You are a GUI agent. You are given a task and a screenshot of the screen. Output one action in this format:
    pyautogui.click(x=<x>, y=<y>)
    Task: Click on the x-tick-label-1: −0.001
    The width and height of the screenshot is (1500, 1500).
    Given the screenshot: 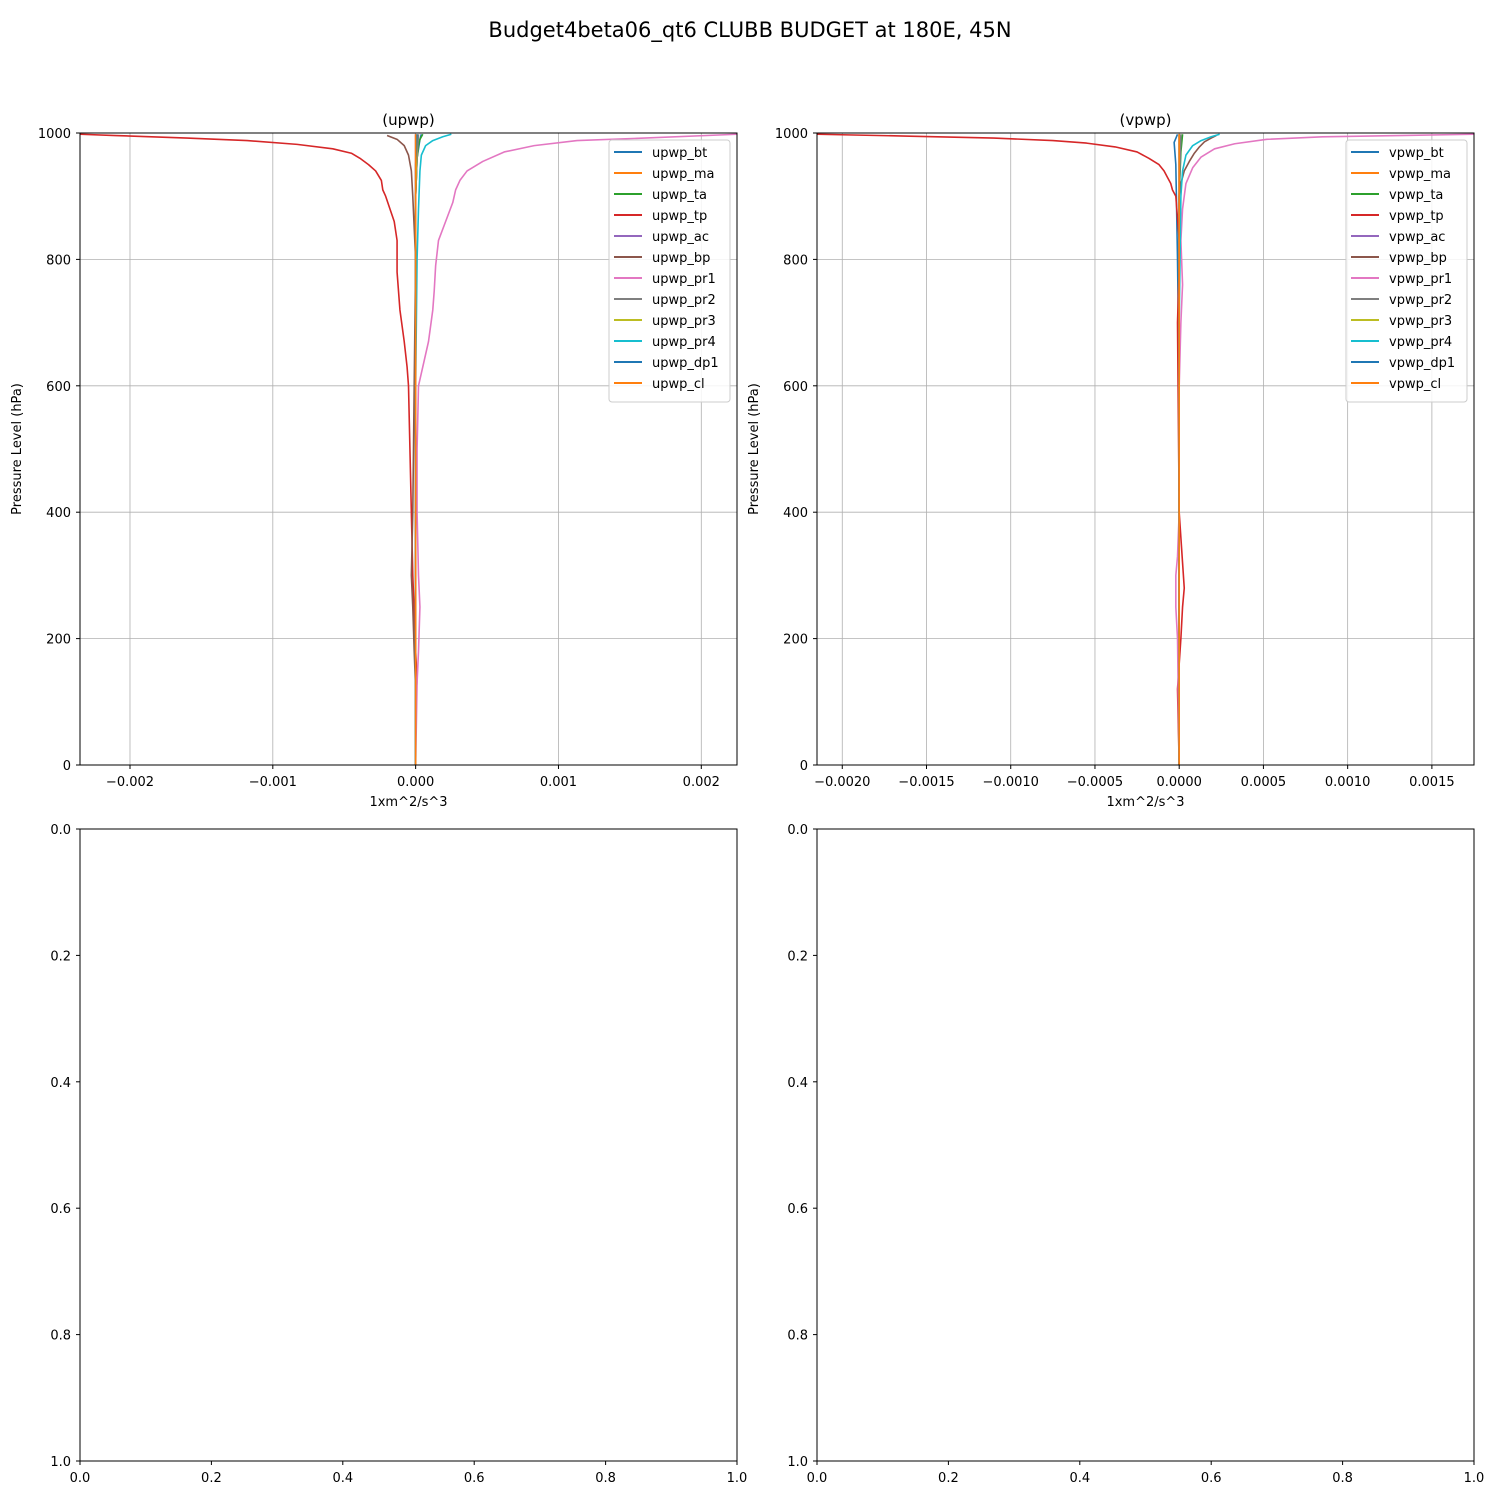 What is the action you would take?
    pyautogui.click(x=273, y=782)
    